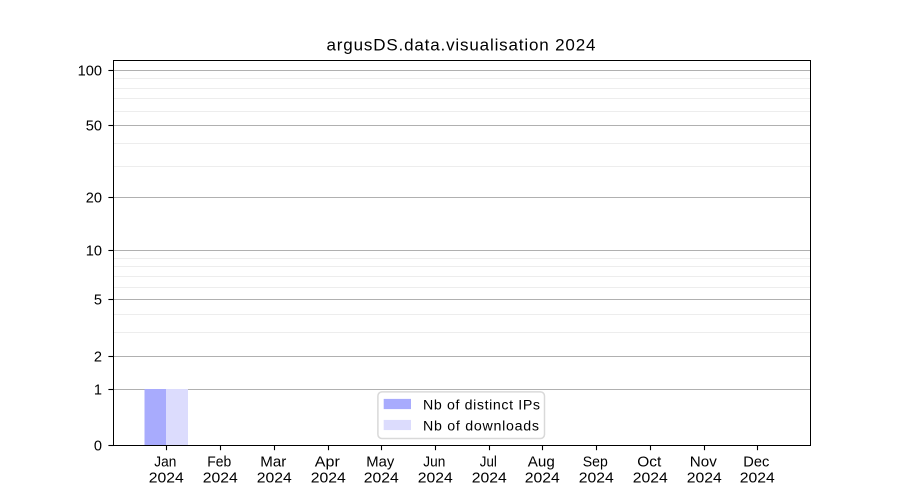  I want to click on svg-text: 5, so click(98, 301).